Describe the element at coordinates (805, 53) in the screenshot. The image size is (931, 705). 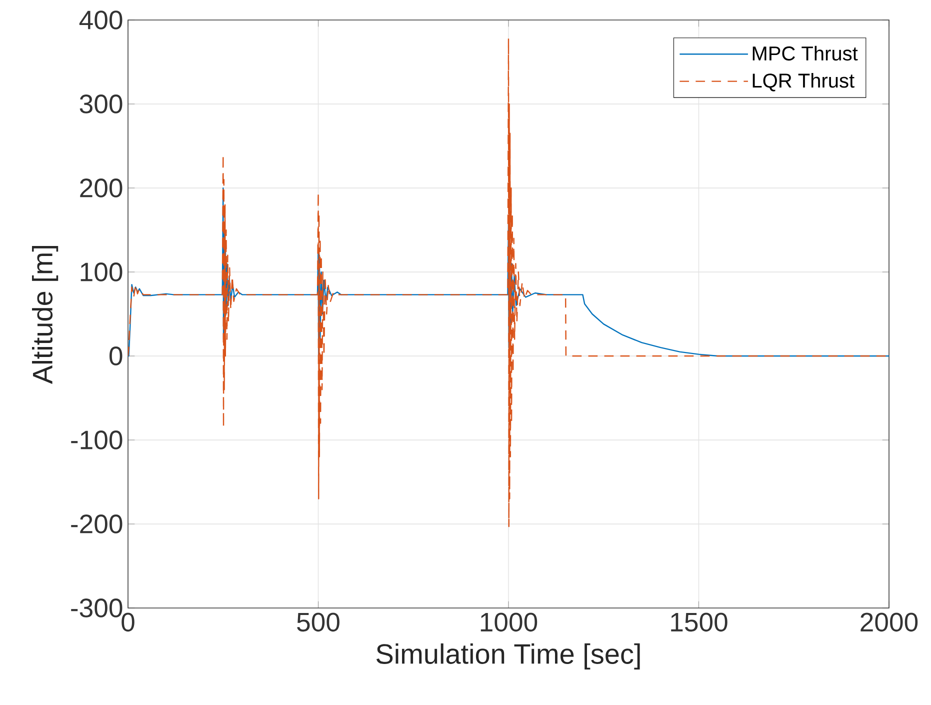
I see `legend-label: MPC Thrust` at that location.